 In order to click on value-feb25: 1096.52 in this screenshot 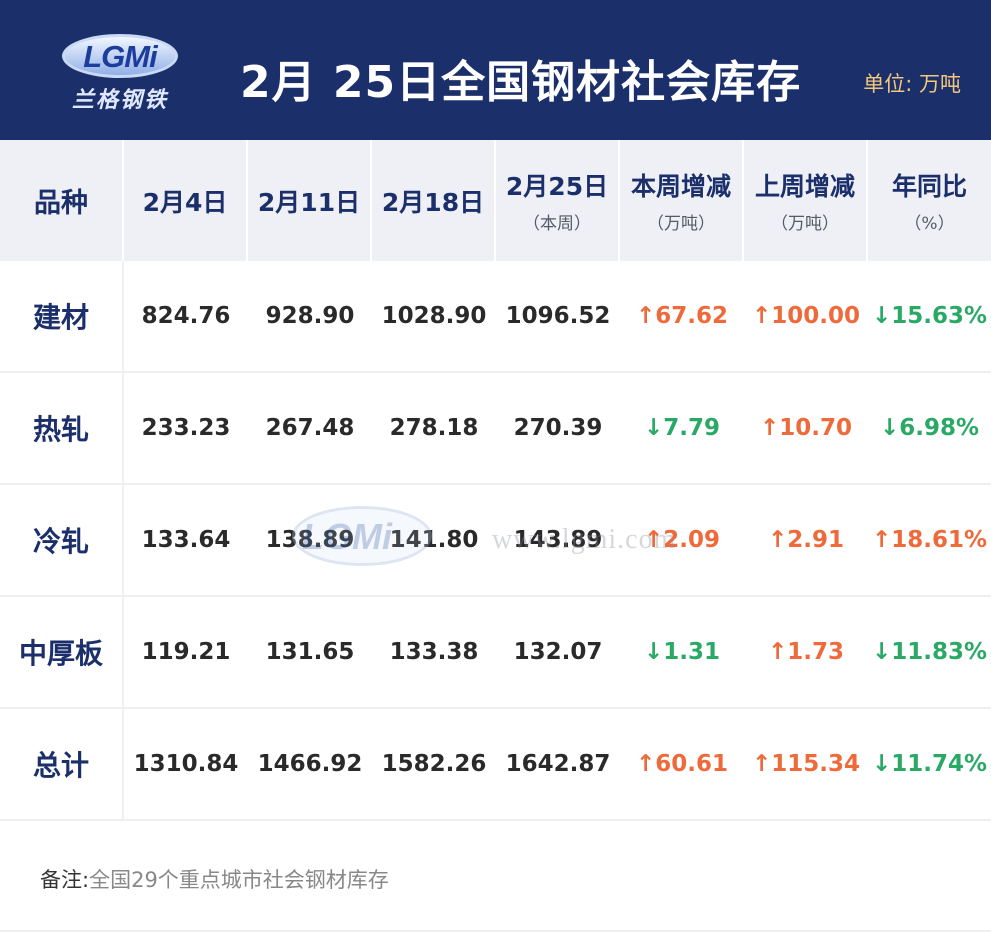, I will do `click(558, 316)`.